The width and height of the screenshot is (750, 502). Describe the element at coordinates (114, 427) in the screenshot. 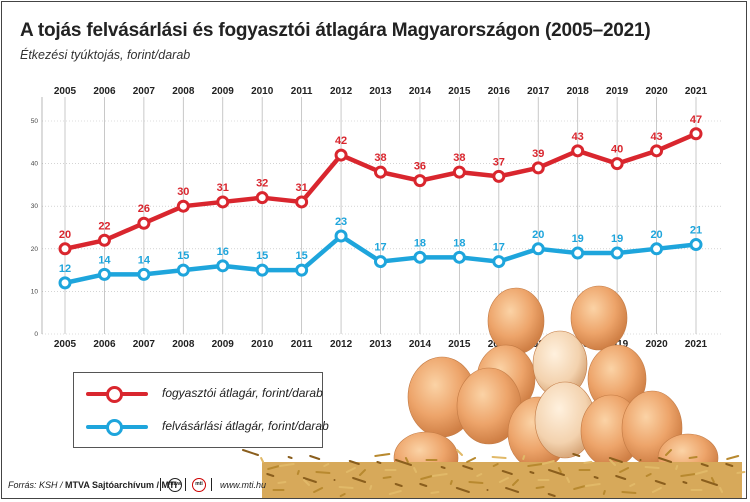

I see `legend-swatch-purchase-marker` at that location.